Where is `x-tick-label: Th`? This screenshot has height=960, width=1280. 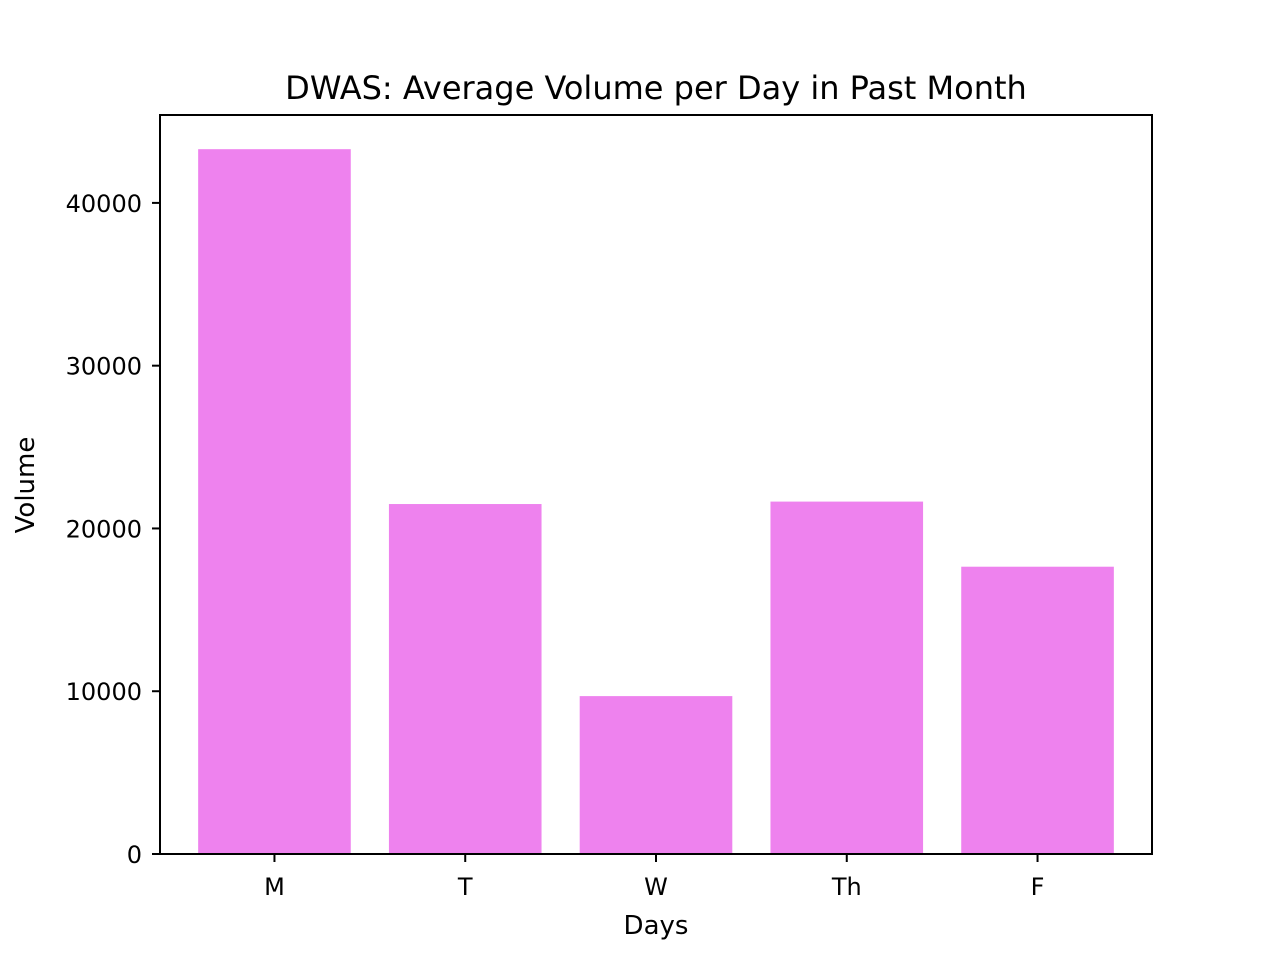
x-tick-label: Th is located at coordinates (846, 887).